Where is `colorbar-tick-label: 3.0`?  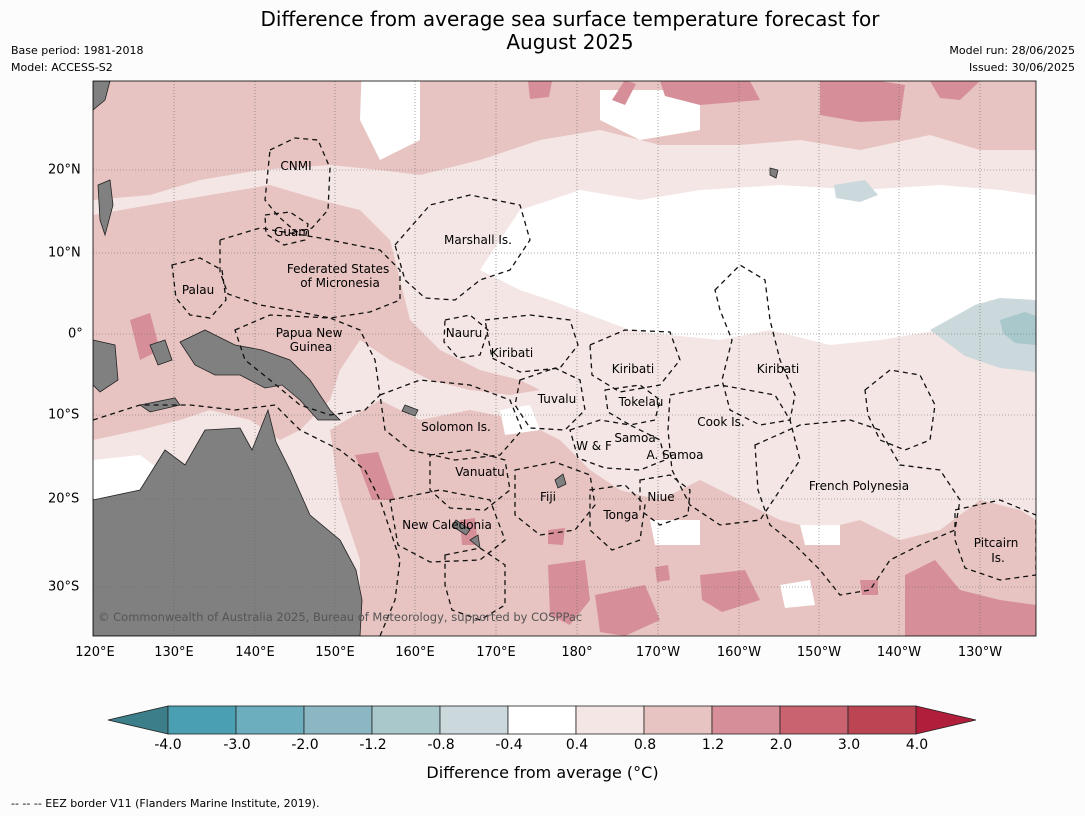
colorbar-tick-label: 3.0 is located at coordinates (849, 745).